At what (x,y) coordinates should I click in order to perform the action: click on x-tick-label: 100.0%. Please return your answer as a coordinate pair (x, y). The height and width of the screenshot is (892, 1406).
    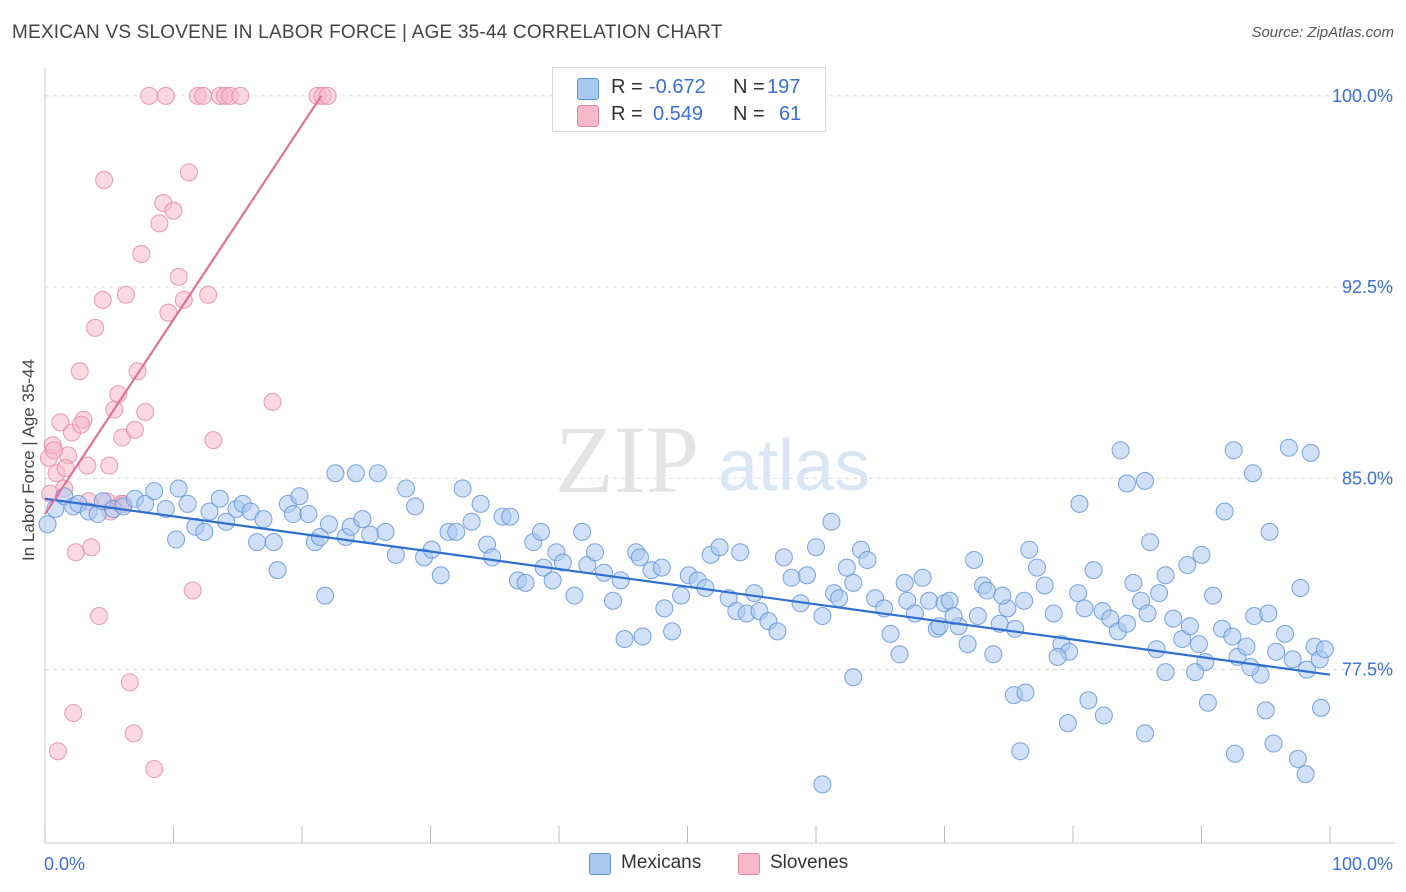
    Looking at the image, I should click on (1362, 864).